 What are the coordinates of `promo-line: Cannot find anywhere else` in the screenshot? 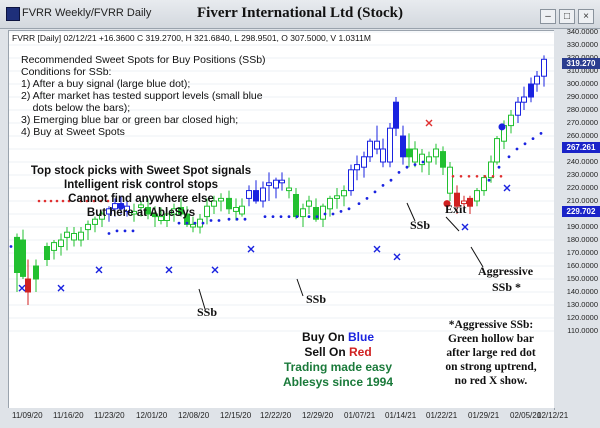 It's located at (141, 199).